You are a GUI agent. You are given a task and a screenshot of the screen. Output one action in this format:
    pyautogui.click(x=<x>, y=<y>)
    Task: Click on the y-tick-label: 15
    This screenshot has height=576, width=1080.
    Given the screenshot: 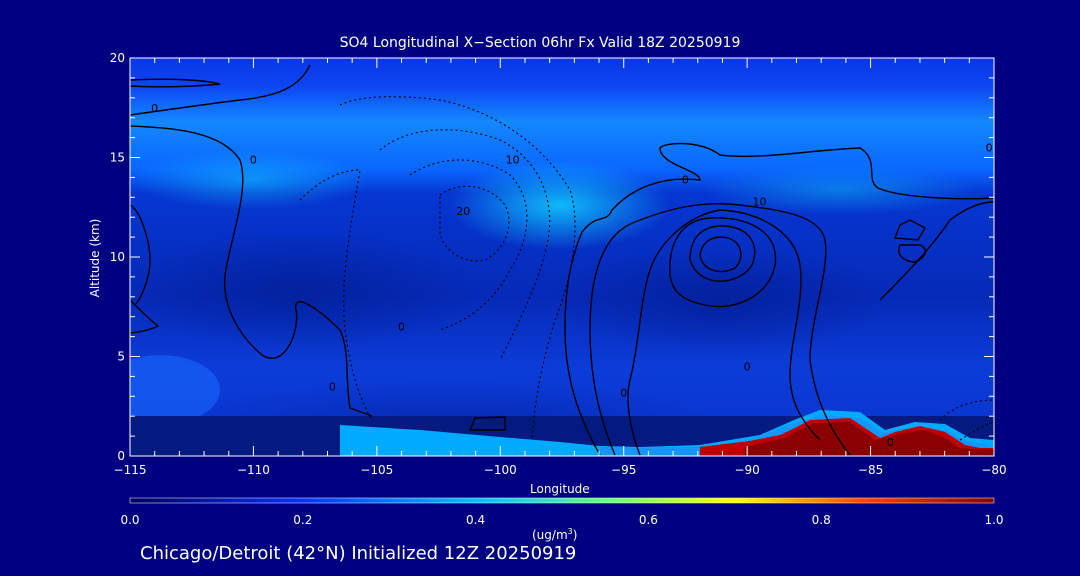 What is the action you would take?
    pyautogui.click(x=117, y=158)
    